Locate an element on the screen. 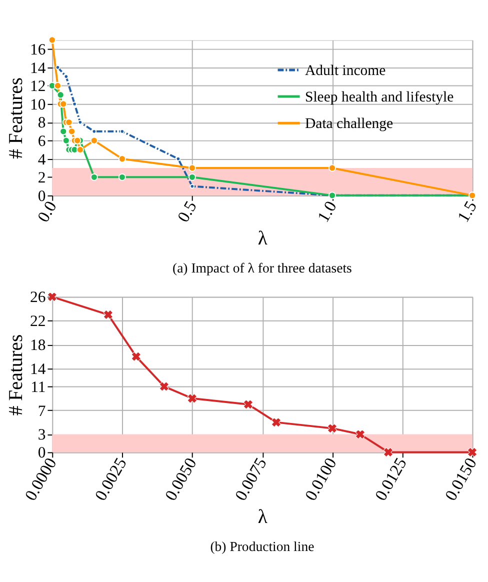  y-tick-label: 4 is located at coordinates (42, 159).